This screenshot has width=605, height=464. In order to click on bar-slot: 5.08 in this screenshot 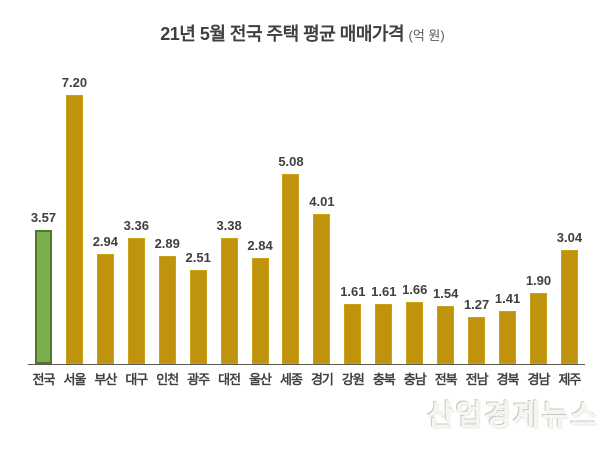, I will do `click(291, 215)`.